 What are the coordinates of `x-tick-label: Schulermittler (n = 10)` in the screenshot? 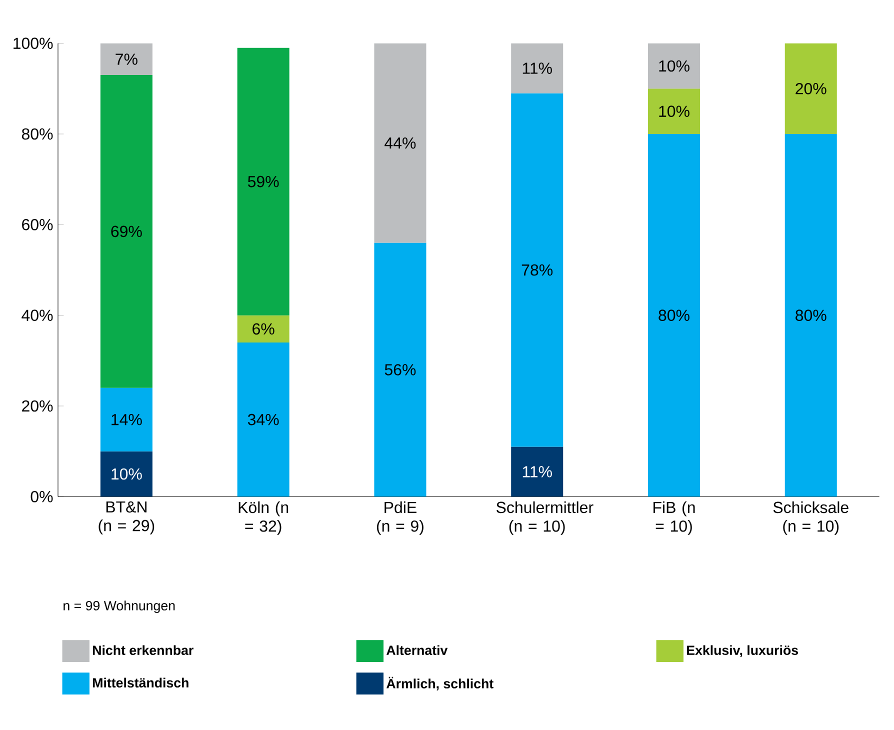 It's located at (545, 518).